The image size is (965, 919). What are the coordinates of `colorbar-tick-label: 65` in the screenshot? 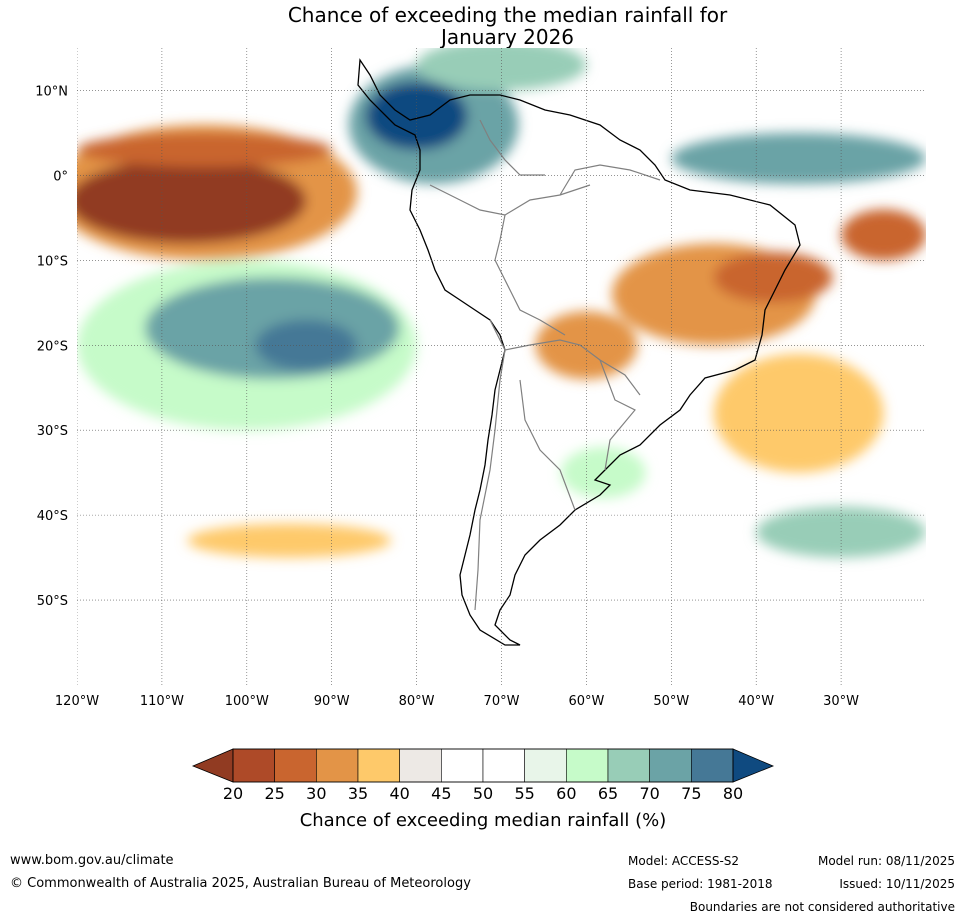 It's located at (608, 793).